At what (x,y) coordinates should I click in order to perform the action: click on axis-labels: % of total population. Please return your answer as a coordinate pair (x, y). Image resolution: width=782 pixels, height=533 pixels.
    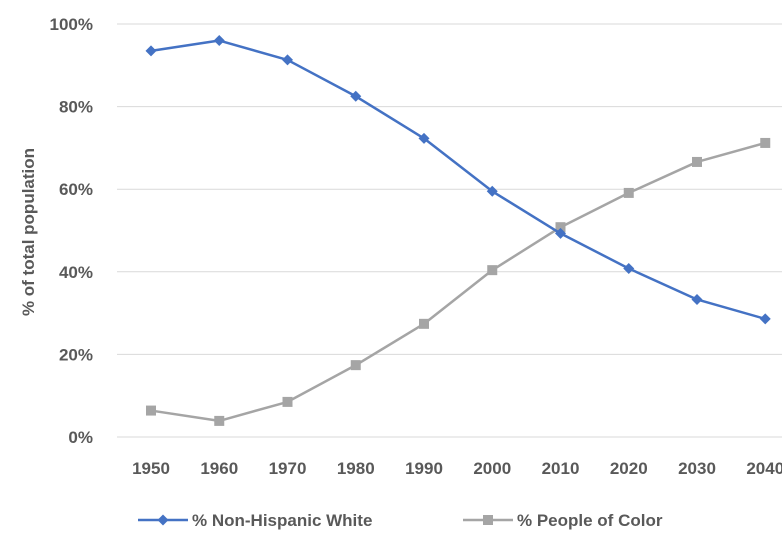
    Looking at the image, I should click on (28, 232).